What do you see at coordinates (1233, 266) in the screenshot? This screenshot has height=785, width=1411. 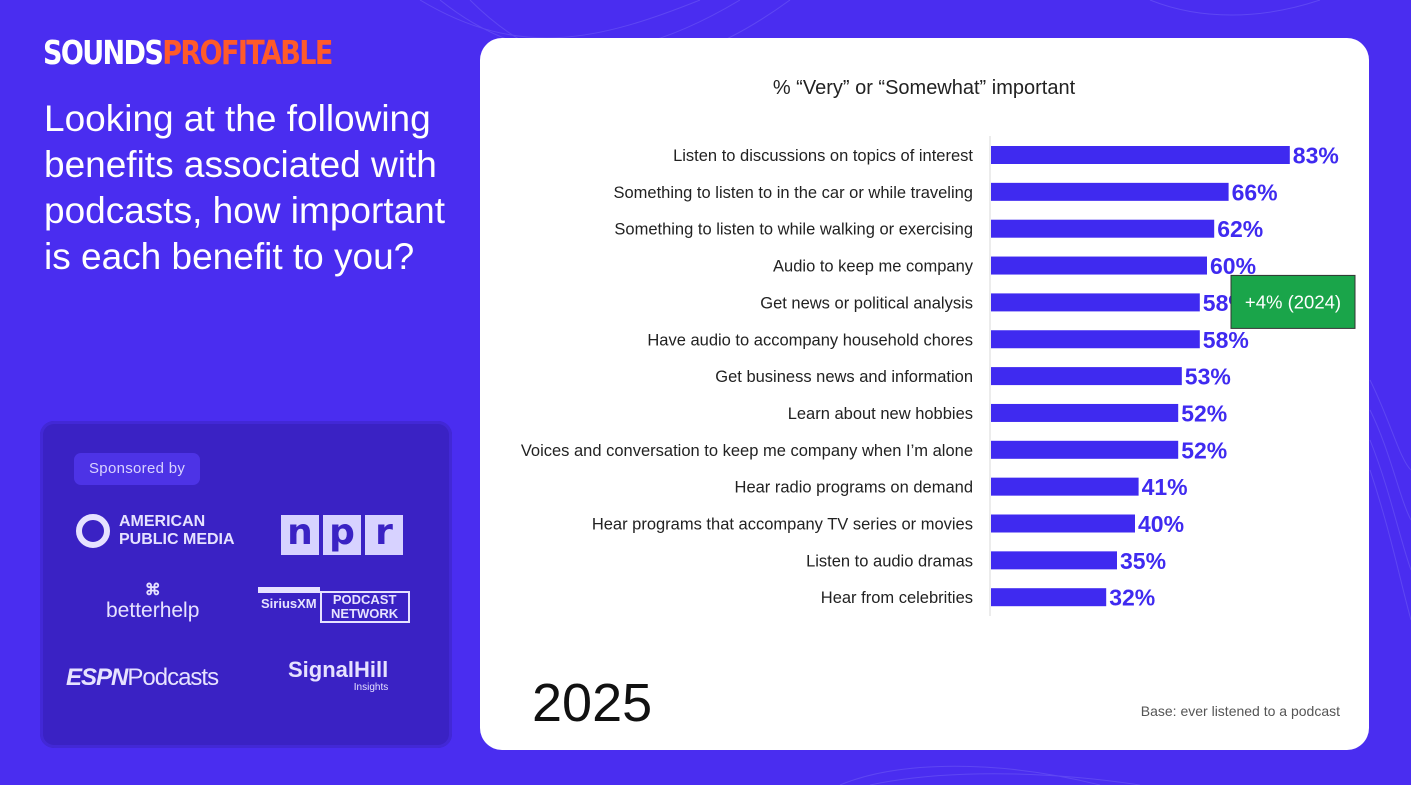 I see `data-label: 60%` at bounding box center [1233, 266].